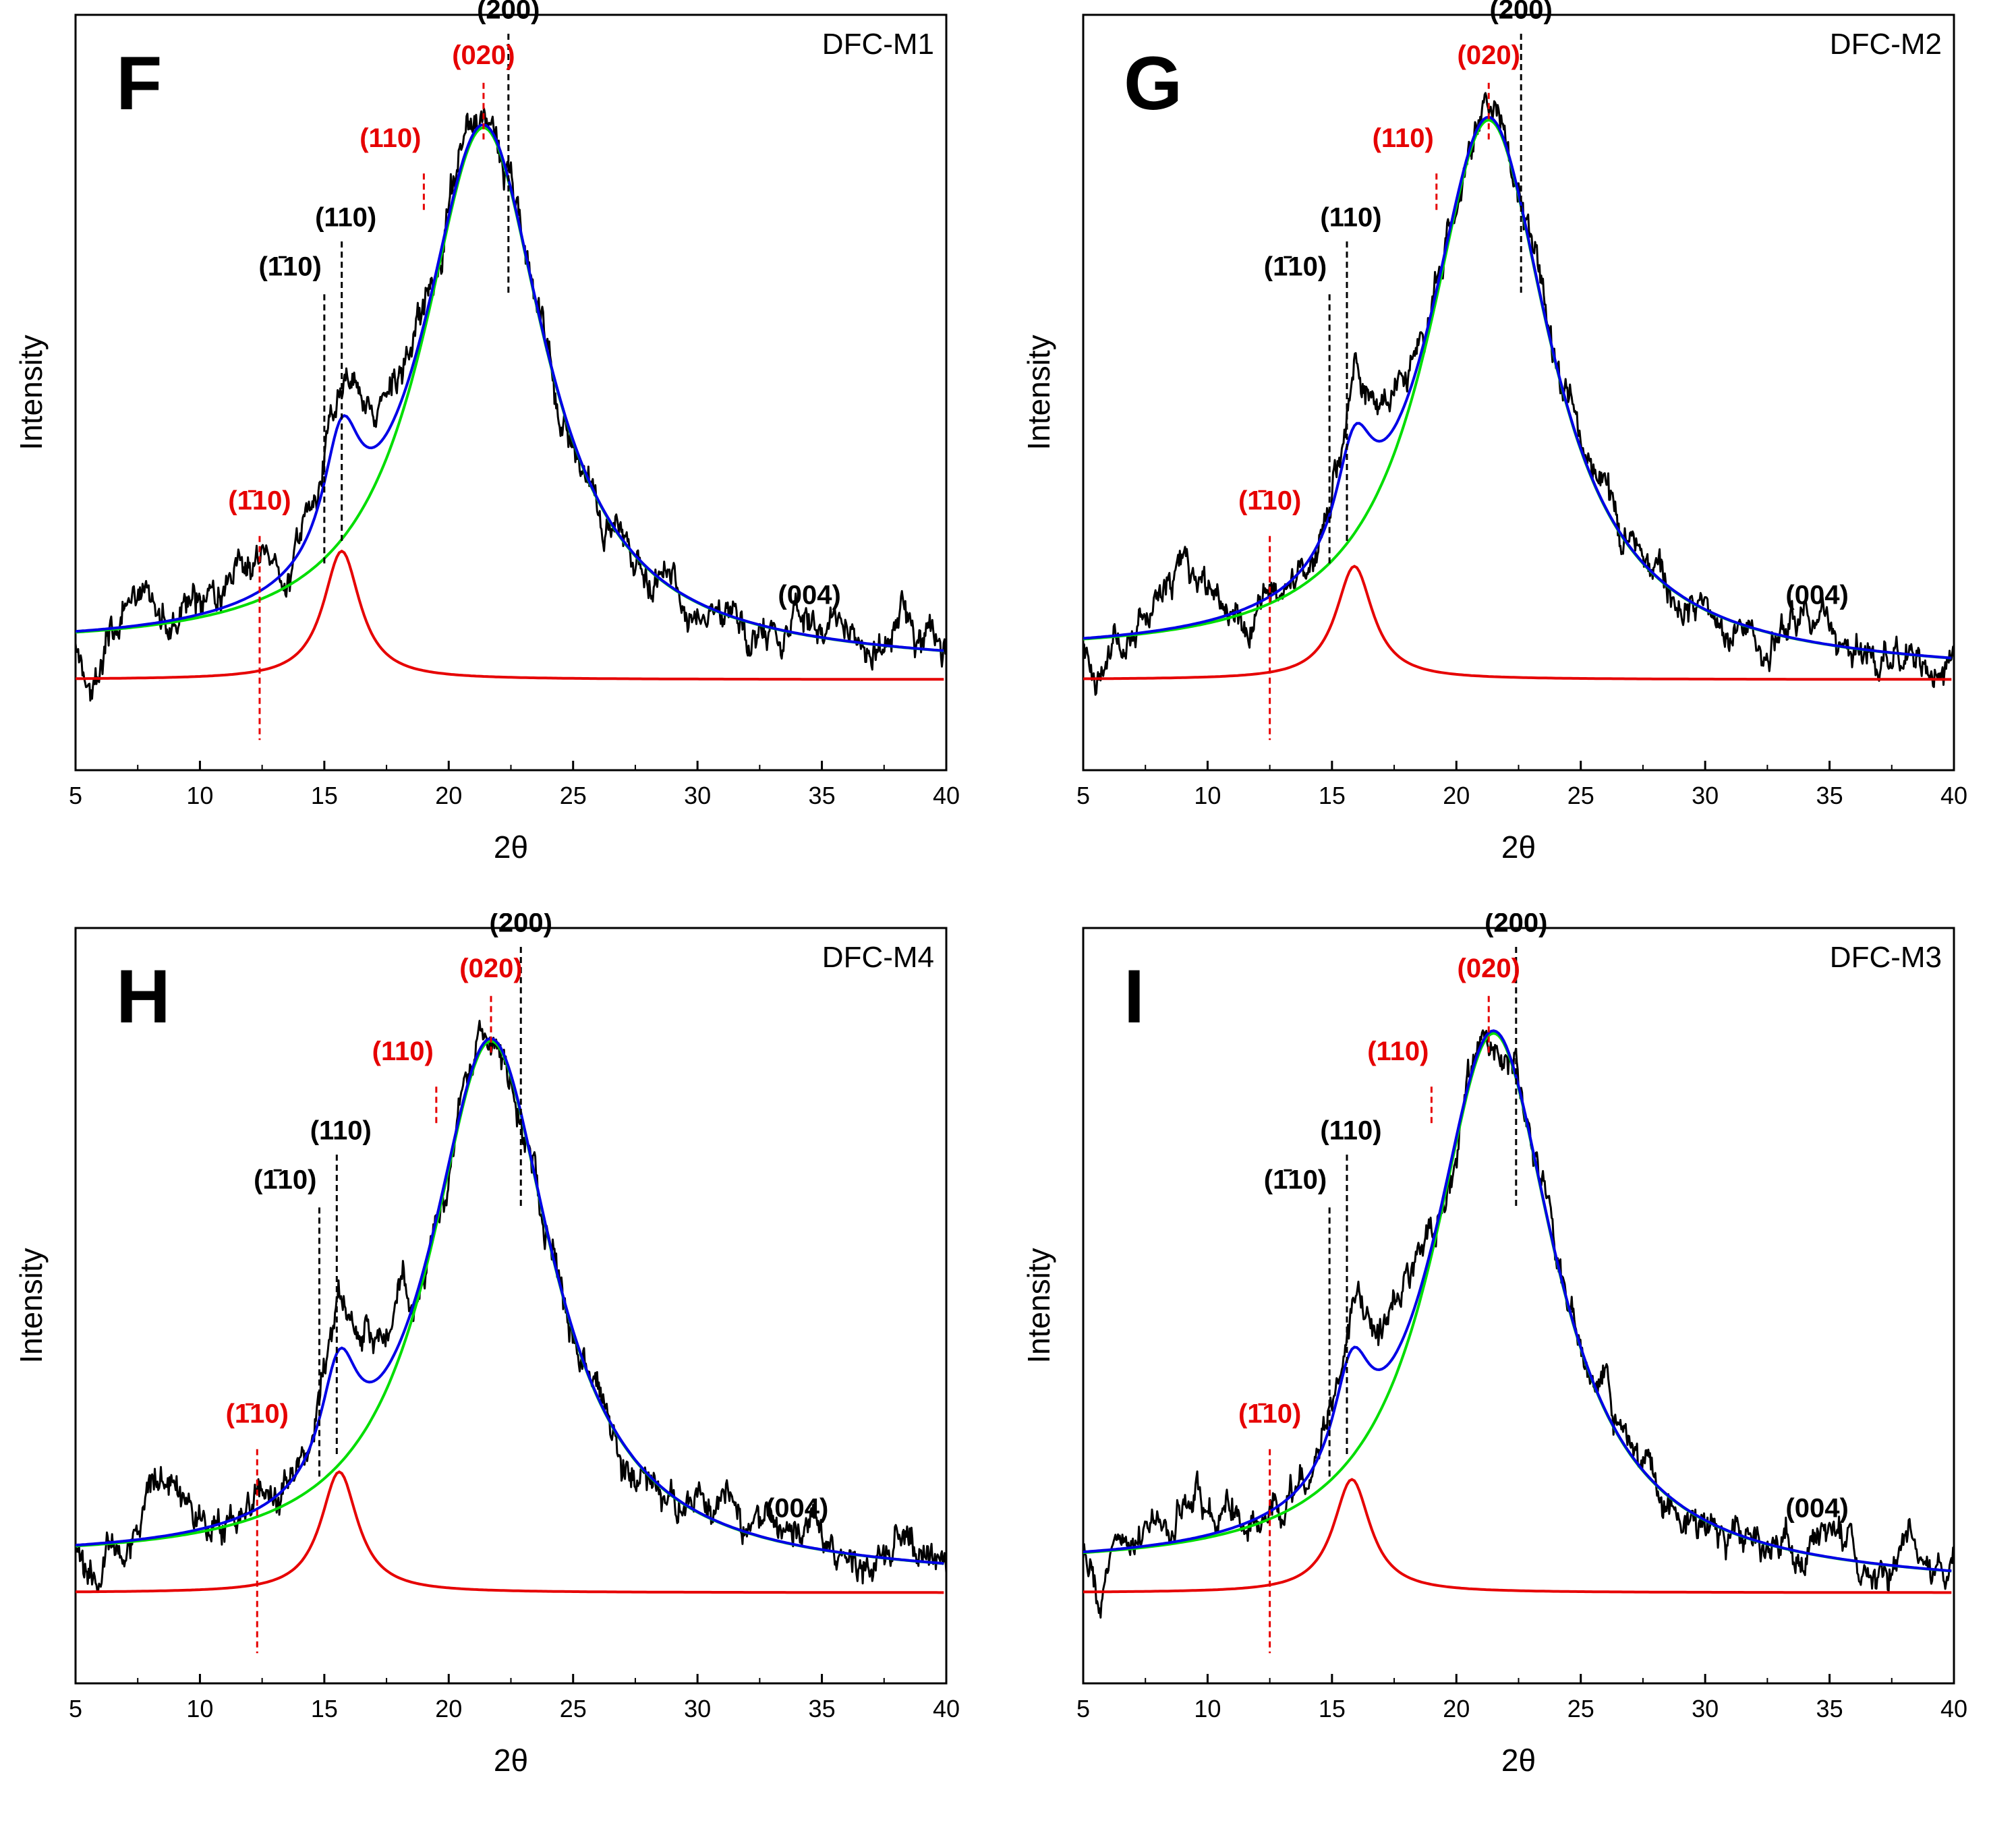 The width and height of the screenshot is (2016, 1827). What do you see at coordinates (143, 996) in the screenshot?
I see `panel-letter: H` at bounding box center [143, 996].